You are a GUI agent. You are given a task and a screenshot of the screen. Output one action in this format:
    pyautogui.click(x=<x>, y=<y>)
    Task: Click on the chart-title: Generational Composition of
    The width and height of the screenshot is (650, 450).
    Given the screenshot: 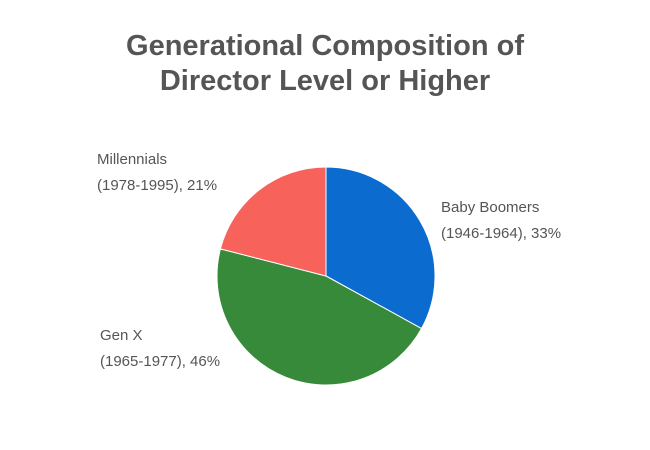 What is the action you would take?
    pyautogui.click(x=325, y=46)
    